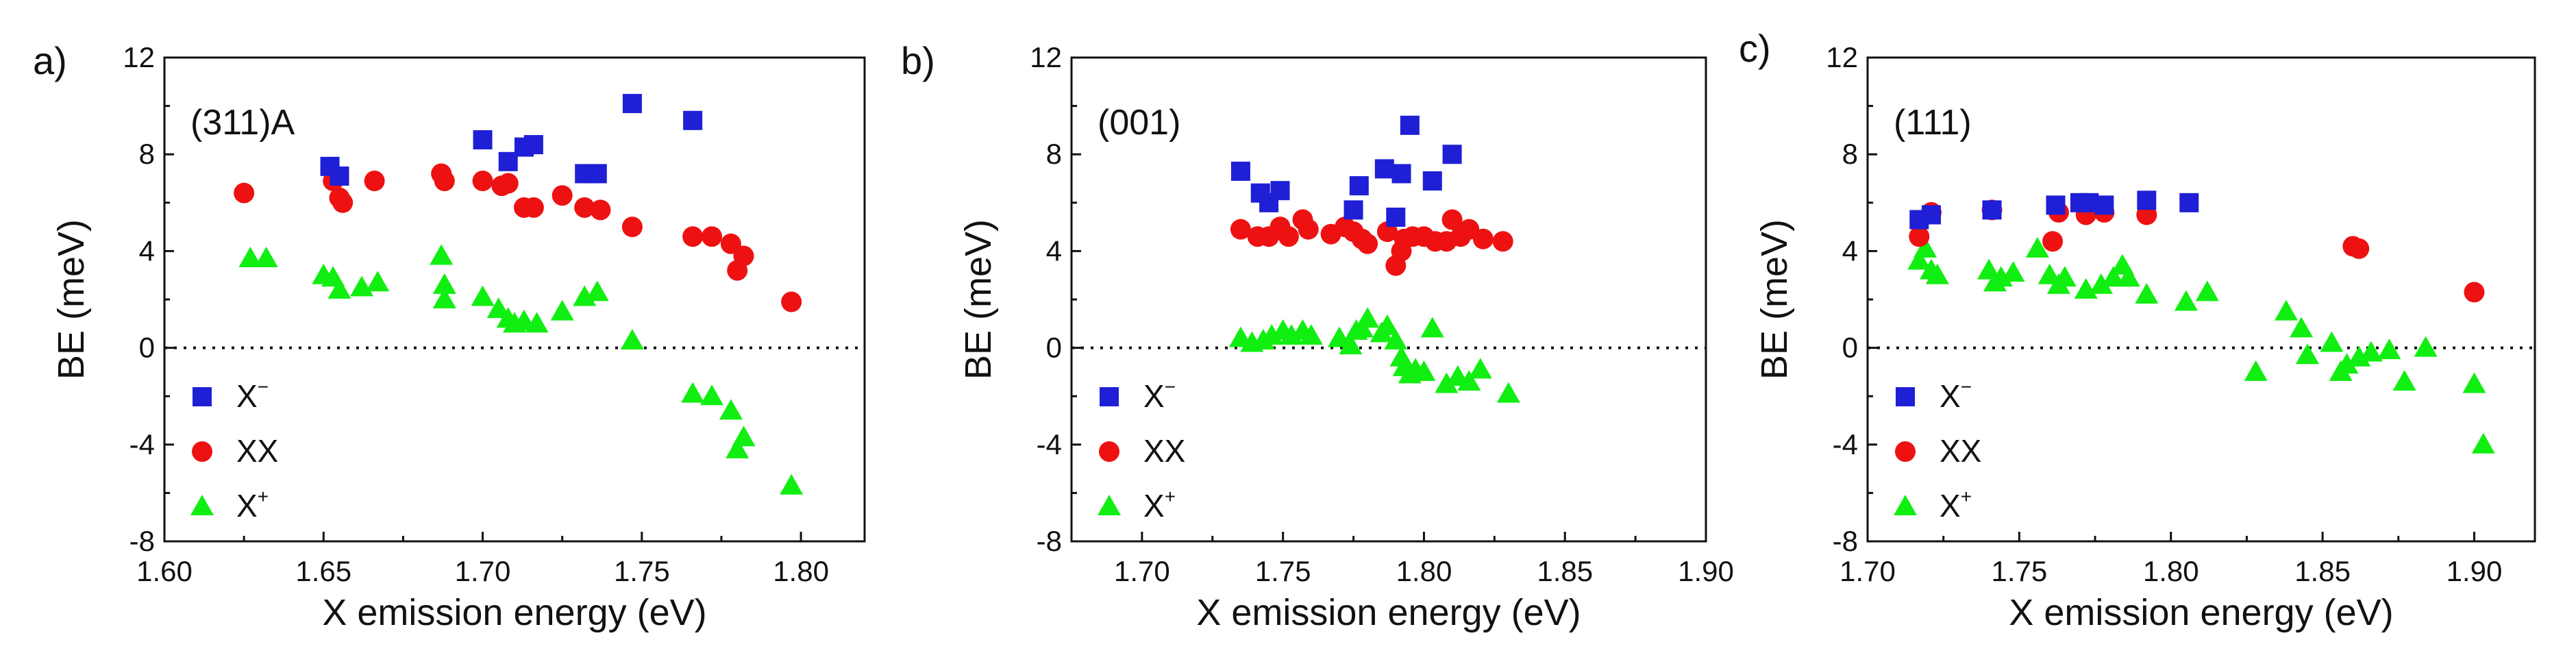 The image size is (2576, 664). I want to click on legend-label: X−, so click(1956, 395).